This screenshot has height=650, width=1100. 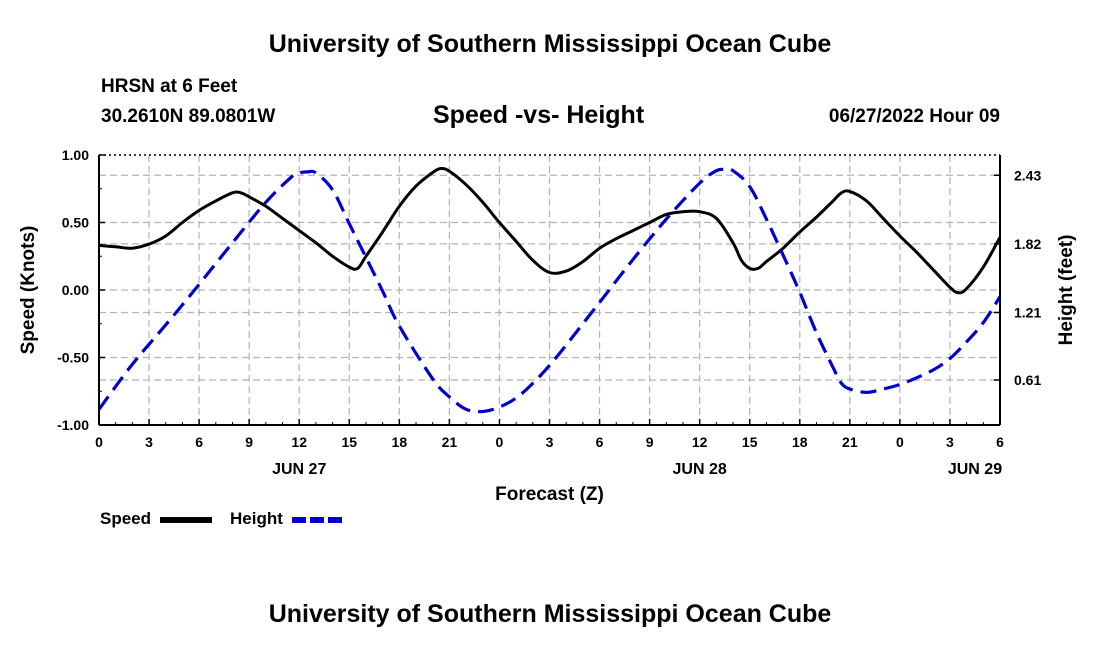 What do you see at coordinates (539, 115) in the screenshot?
I see `chart-subtitle: Speed -vs- Height` at bounding box center [539, 115].